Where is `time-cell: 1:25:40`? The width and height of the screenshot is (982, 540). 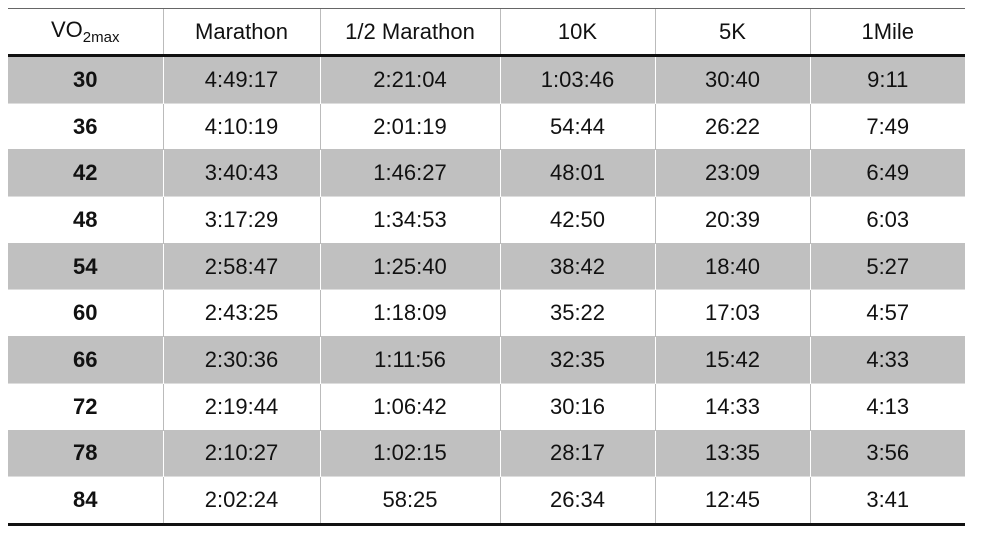
time-cell: 1:25:40 is located at coordinates (409, 266).